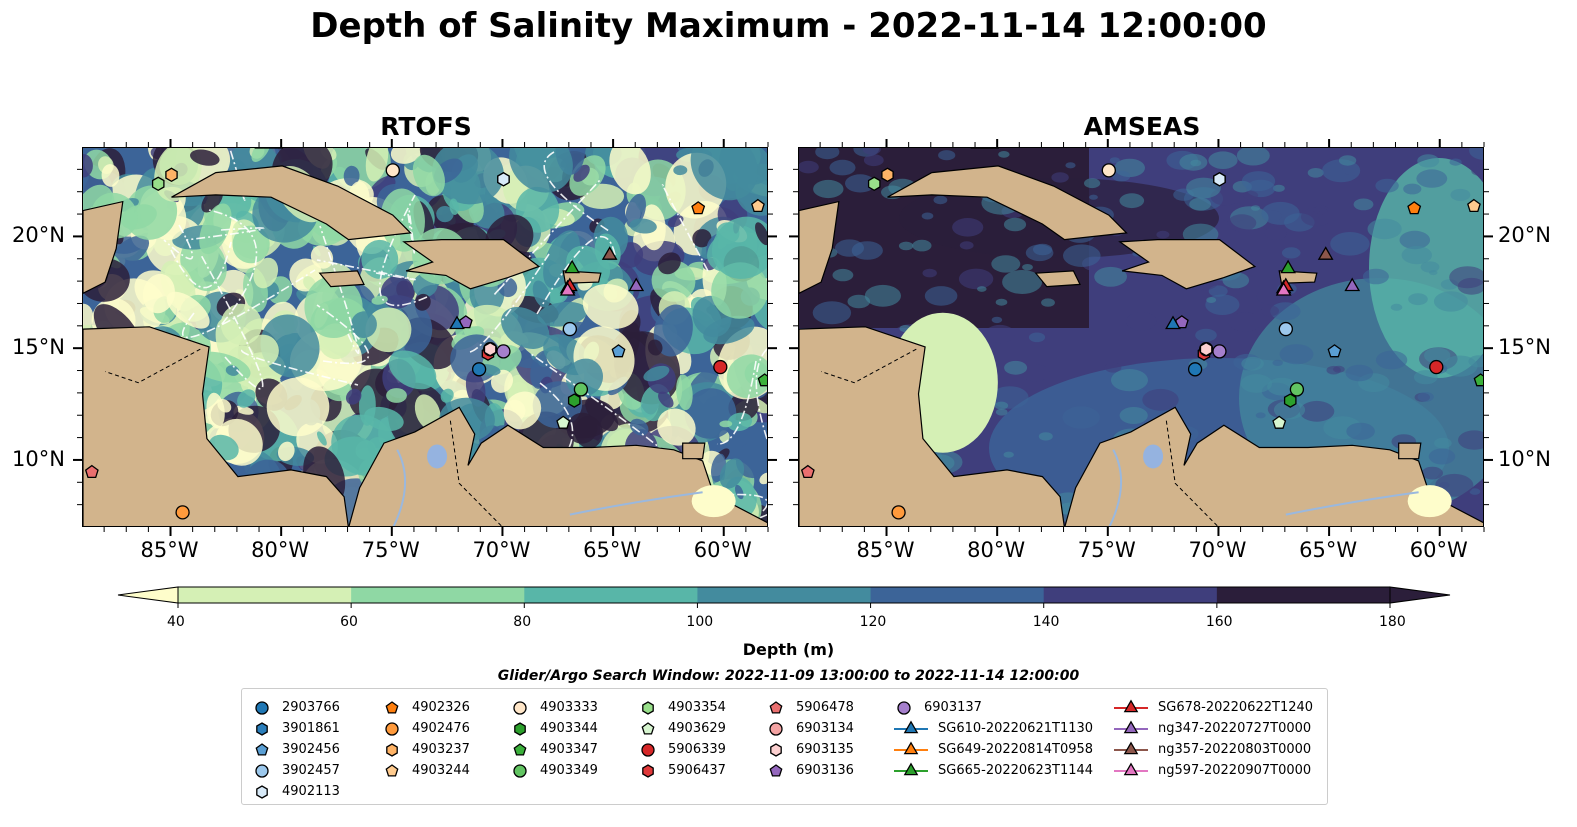 Image resolution: width=1577 pixels, height=827 pixels. I want to click on colorbar, so click(784, 597).